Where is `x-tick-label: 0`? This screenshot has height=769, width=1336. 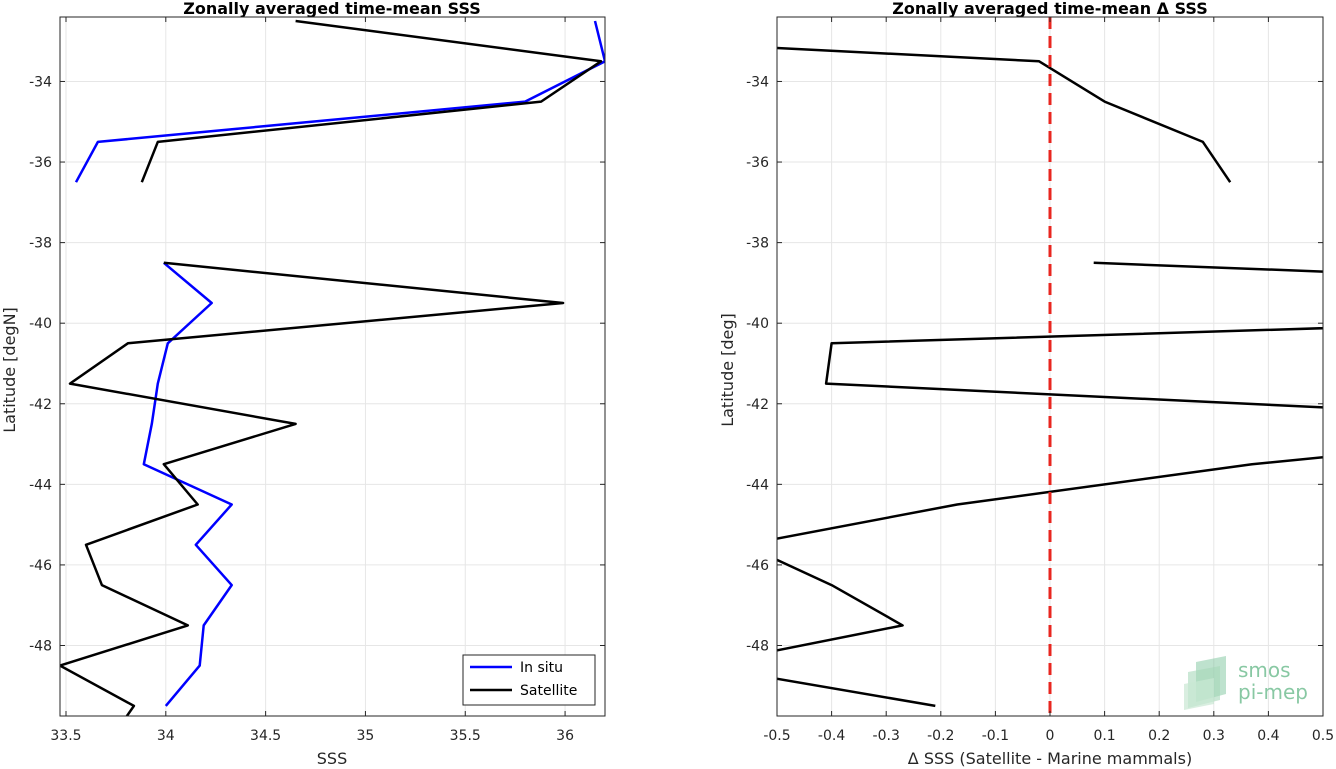 x-tick-label: 0 is located at coordinates (1050, 736).